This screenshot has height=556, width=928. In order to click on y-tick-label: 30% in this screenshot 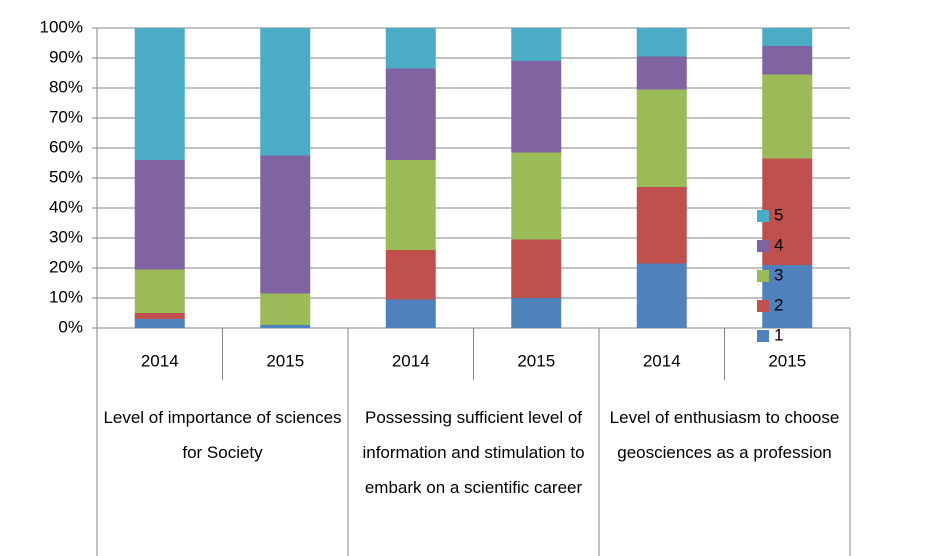, I will do `click(66, 236)`.